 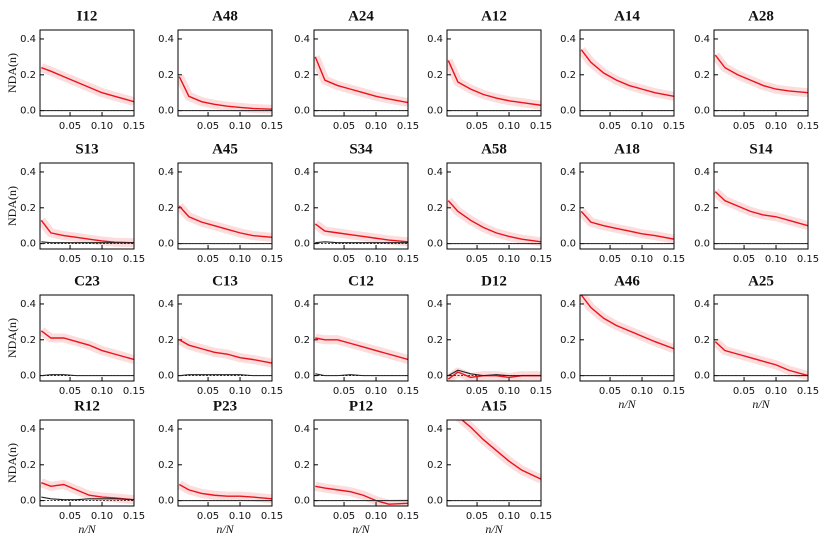 I want to click on subplot: C12 0.0 0.2 0.4 0.05 0.10 0.15, so click(x=356, y=335).